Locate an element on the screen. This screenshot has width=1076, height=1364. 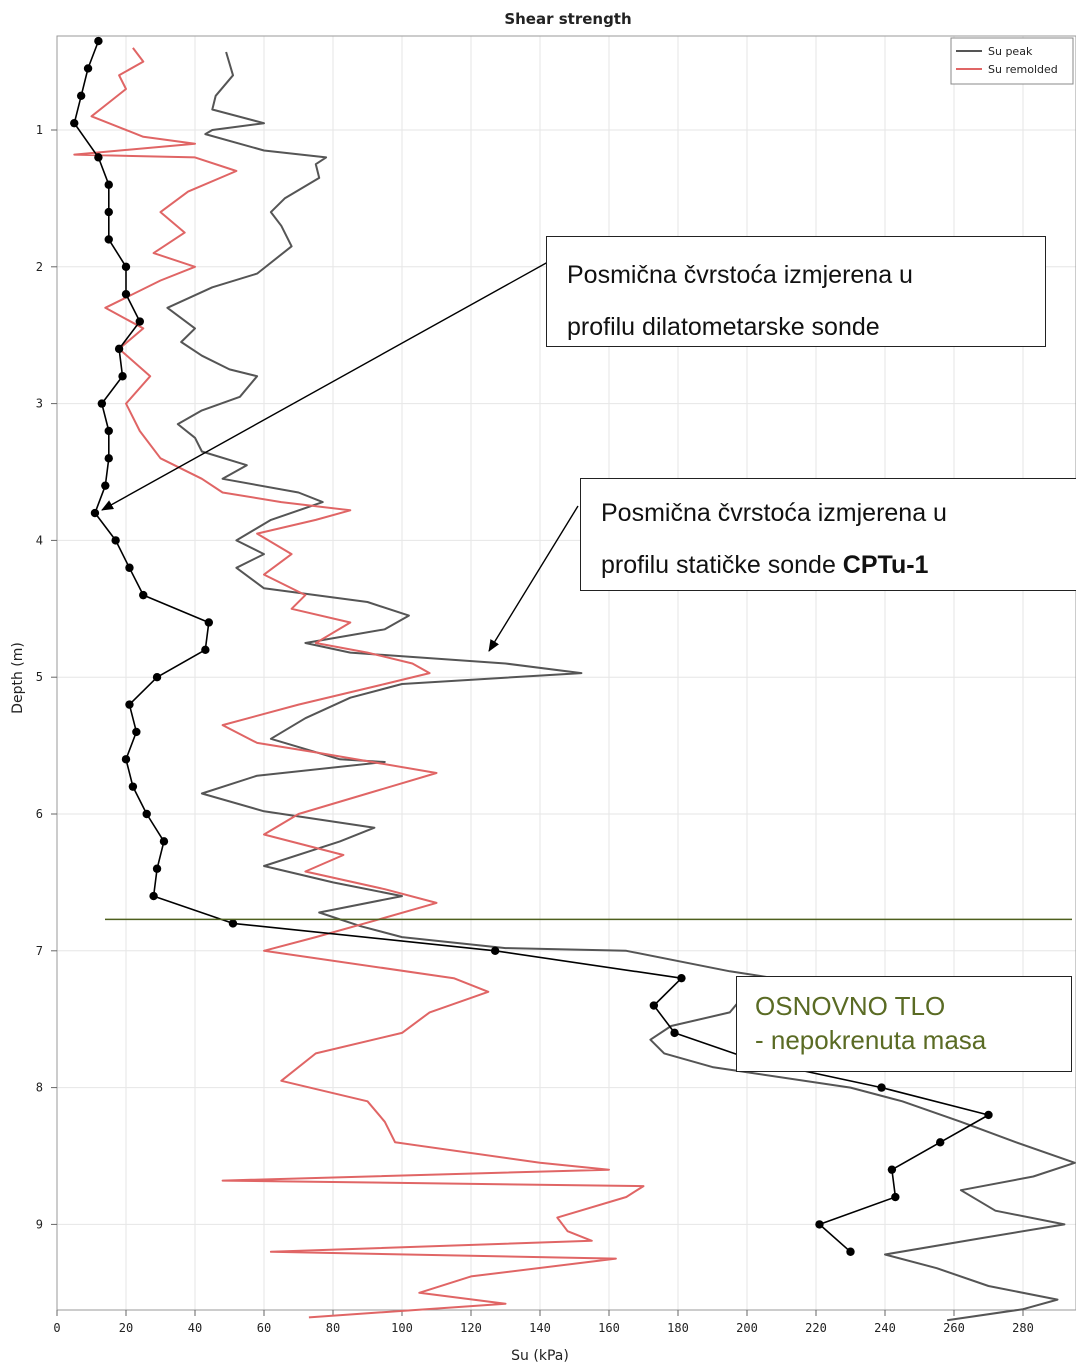
y-axis-label: Depth (m) is located at coordinates (18, 678).